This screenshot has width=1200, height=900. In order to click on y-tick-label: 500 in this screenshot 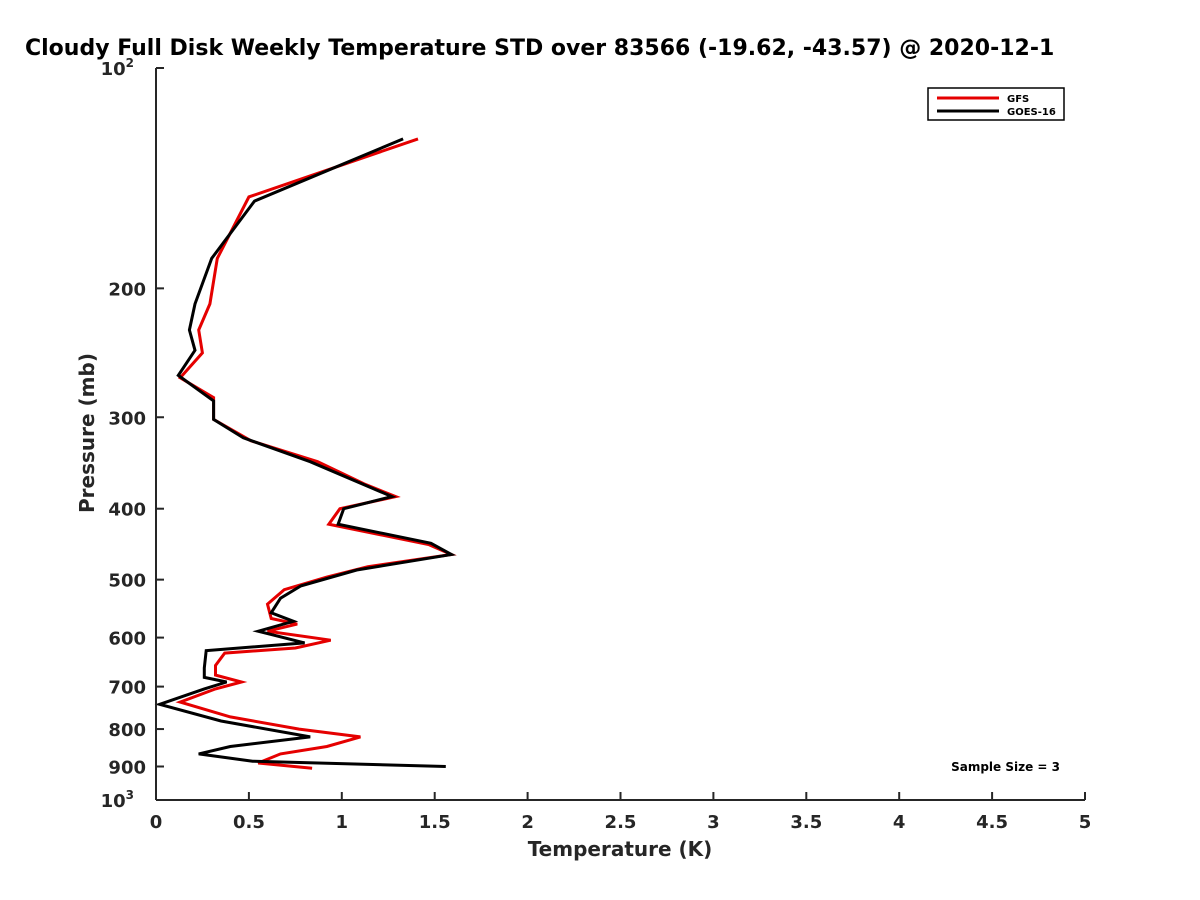, I will do `click(127, 581)`.